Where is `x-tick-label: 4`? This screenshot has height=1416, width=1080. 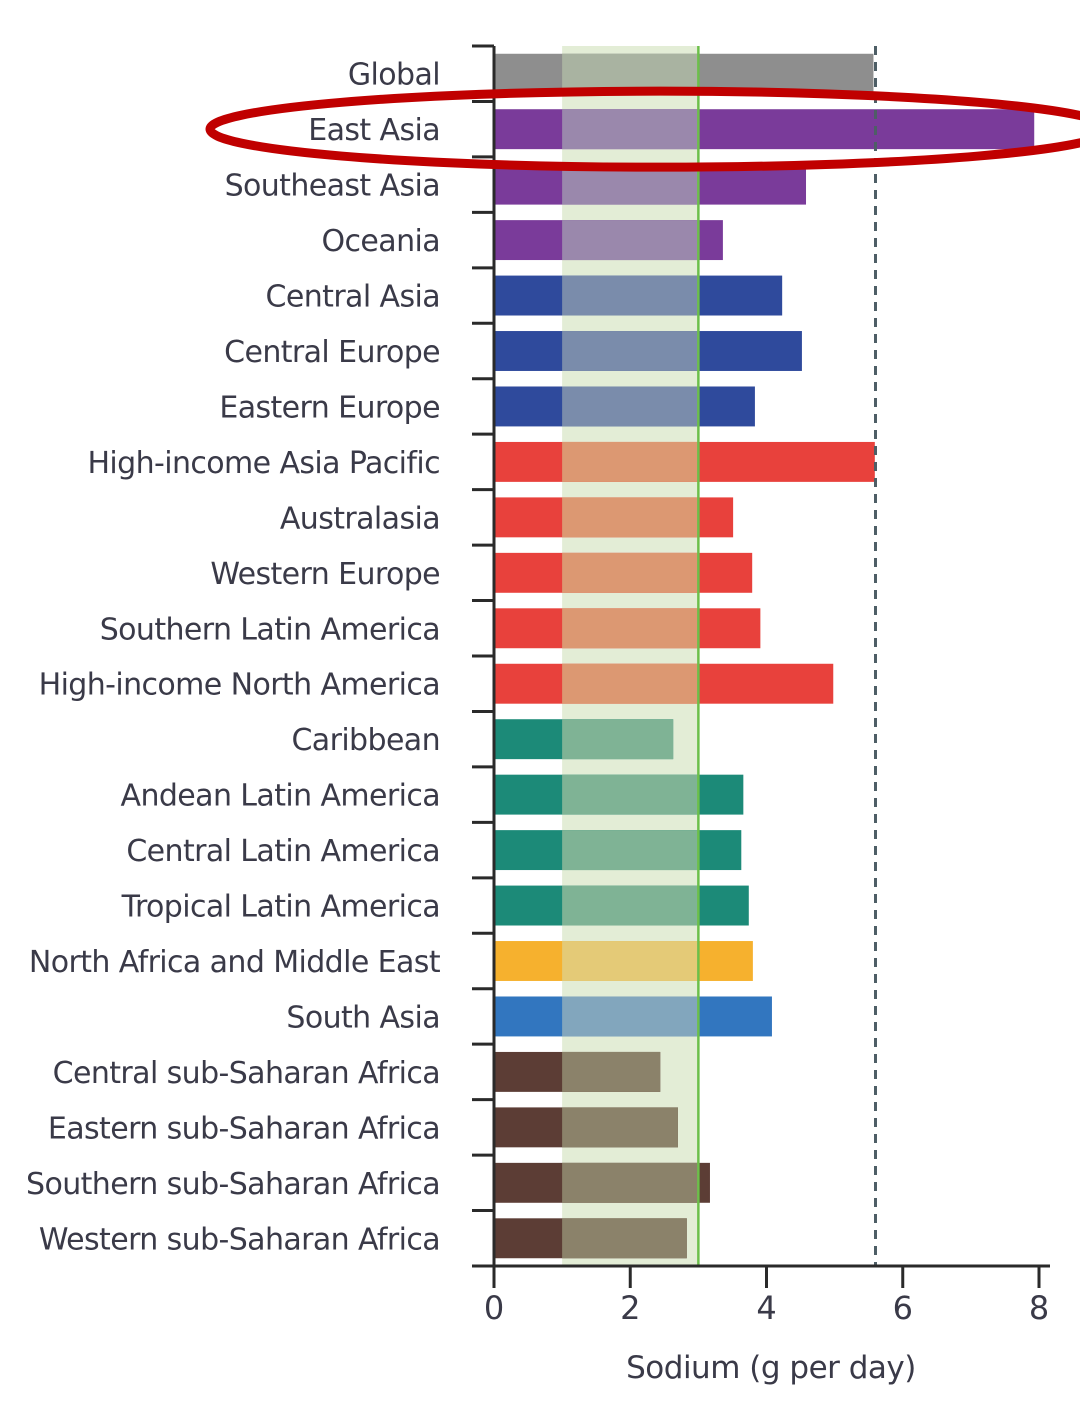
x-tick-label: 4 is located at coordinates (766, 1308).